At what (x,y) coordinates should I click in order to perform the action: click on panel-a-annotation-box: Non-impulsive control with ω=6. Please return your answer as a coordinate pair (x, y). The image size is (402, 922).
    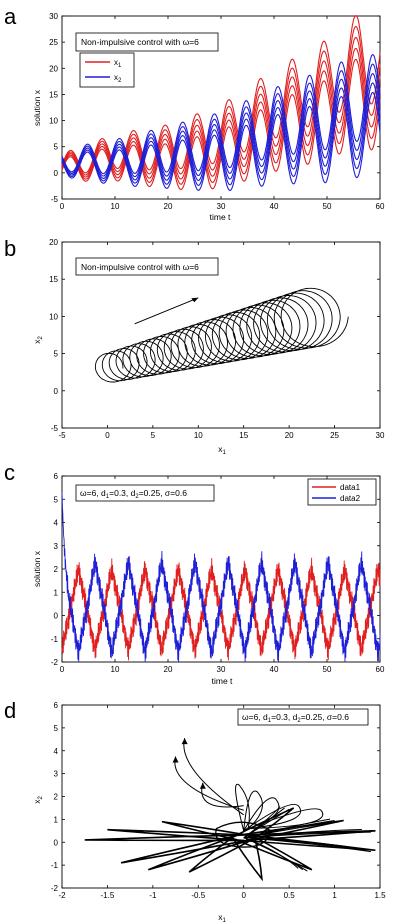
    Looking at the image, I should click on (147, 42).